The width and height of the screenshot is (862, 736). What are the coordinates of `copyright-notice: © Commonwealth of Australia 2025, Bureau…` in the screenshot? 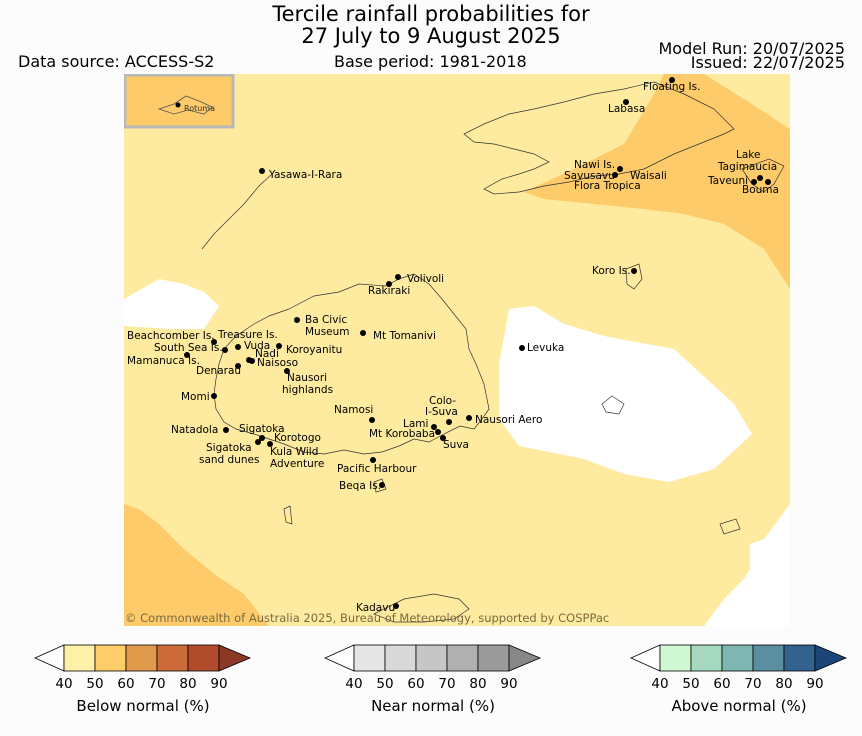 It's located at (367, 618).